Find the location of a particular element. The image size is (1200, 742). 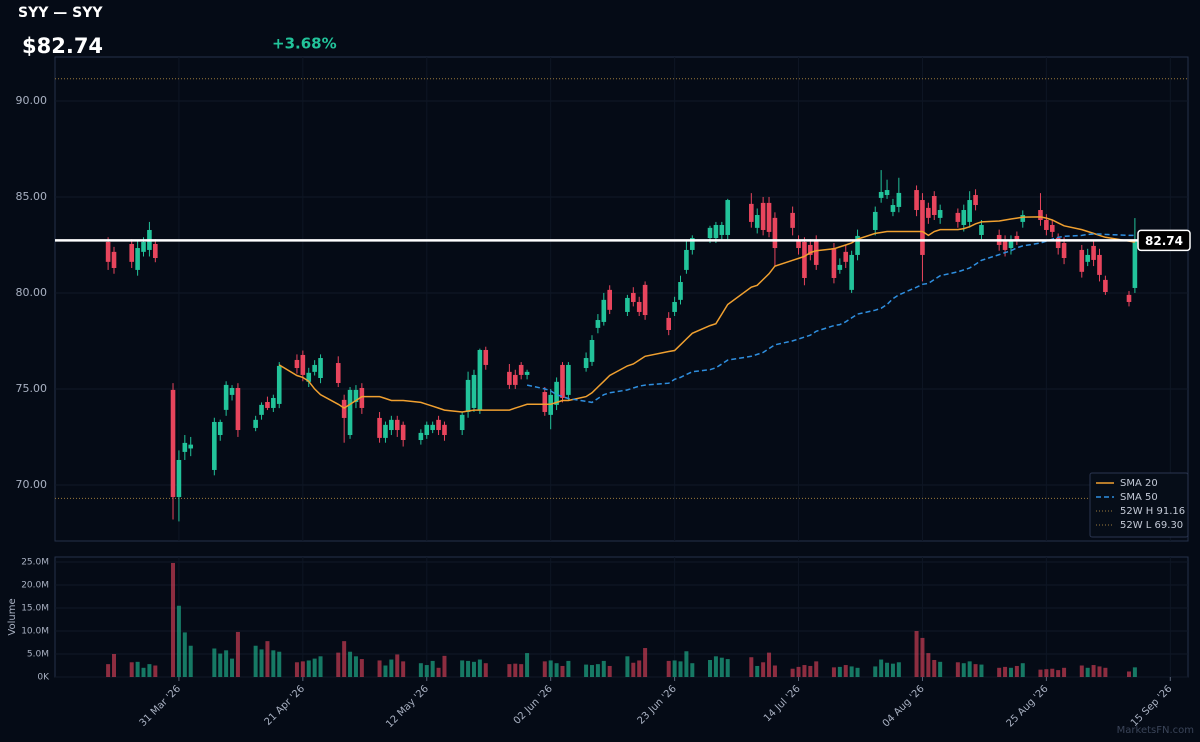

x-tick-label: 31 Mar '26 is located at coordinates (161, 706).